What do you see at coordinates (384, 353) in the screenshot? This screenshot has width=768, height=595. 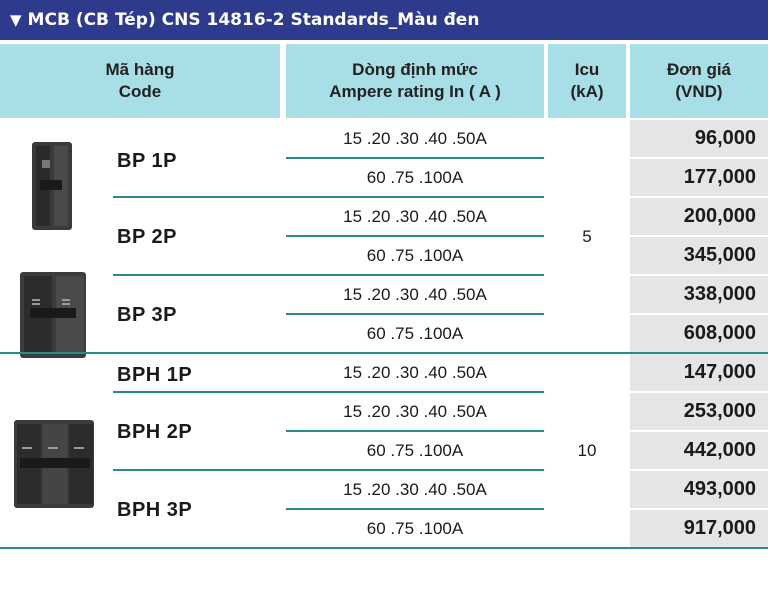 I see `section-divider` at bounding box center [384, 353].